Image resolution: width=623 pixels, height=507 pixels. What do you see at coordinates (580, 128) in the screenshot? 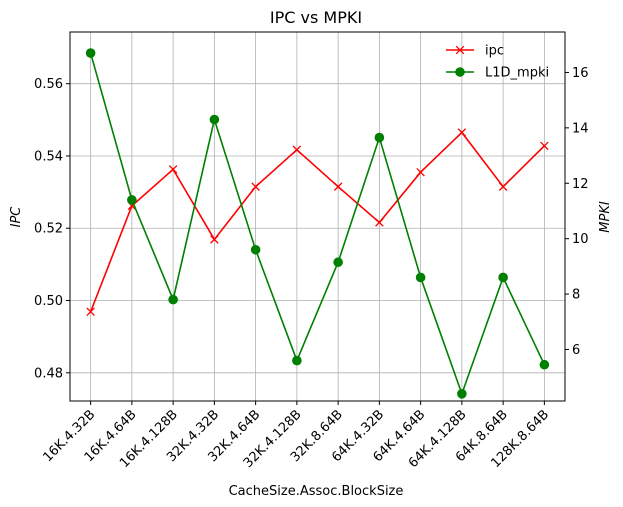
I see `y-tick-label-right: 14` at bounding box center [580, 128].